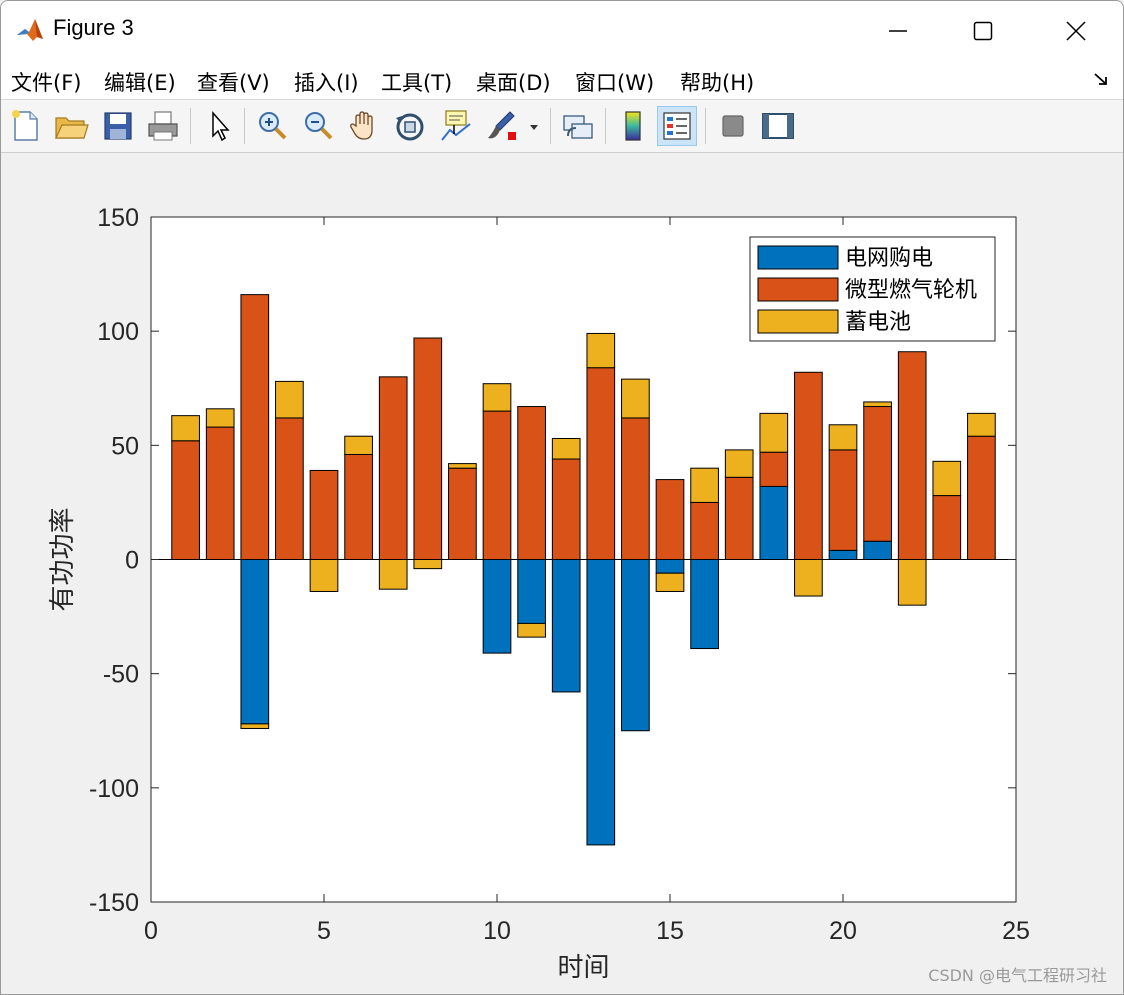 Image resolution: width=1124 pixels, height=995 pixels. What do you see at coordinates (151, 931) in the screenshot?
I see `x-tick-label: 0` at bounding box center [151, 931].